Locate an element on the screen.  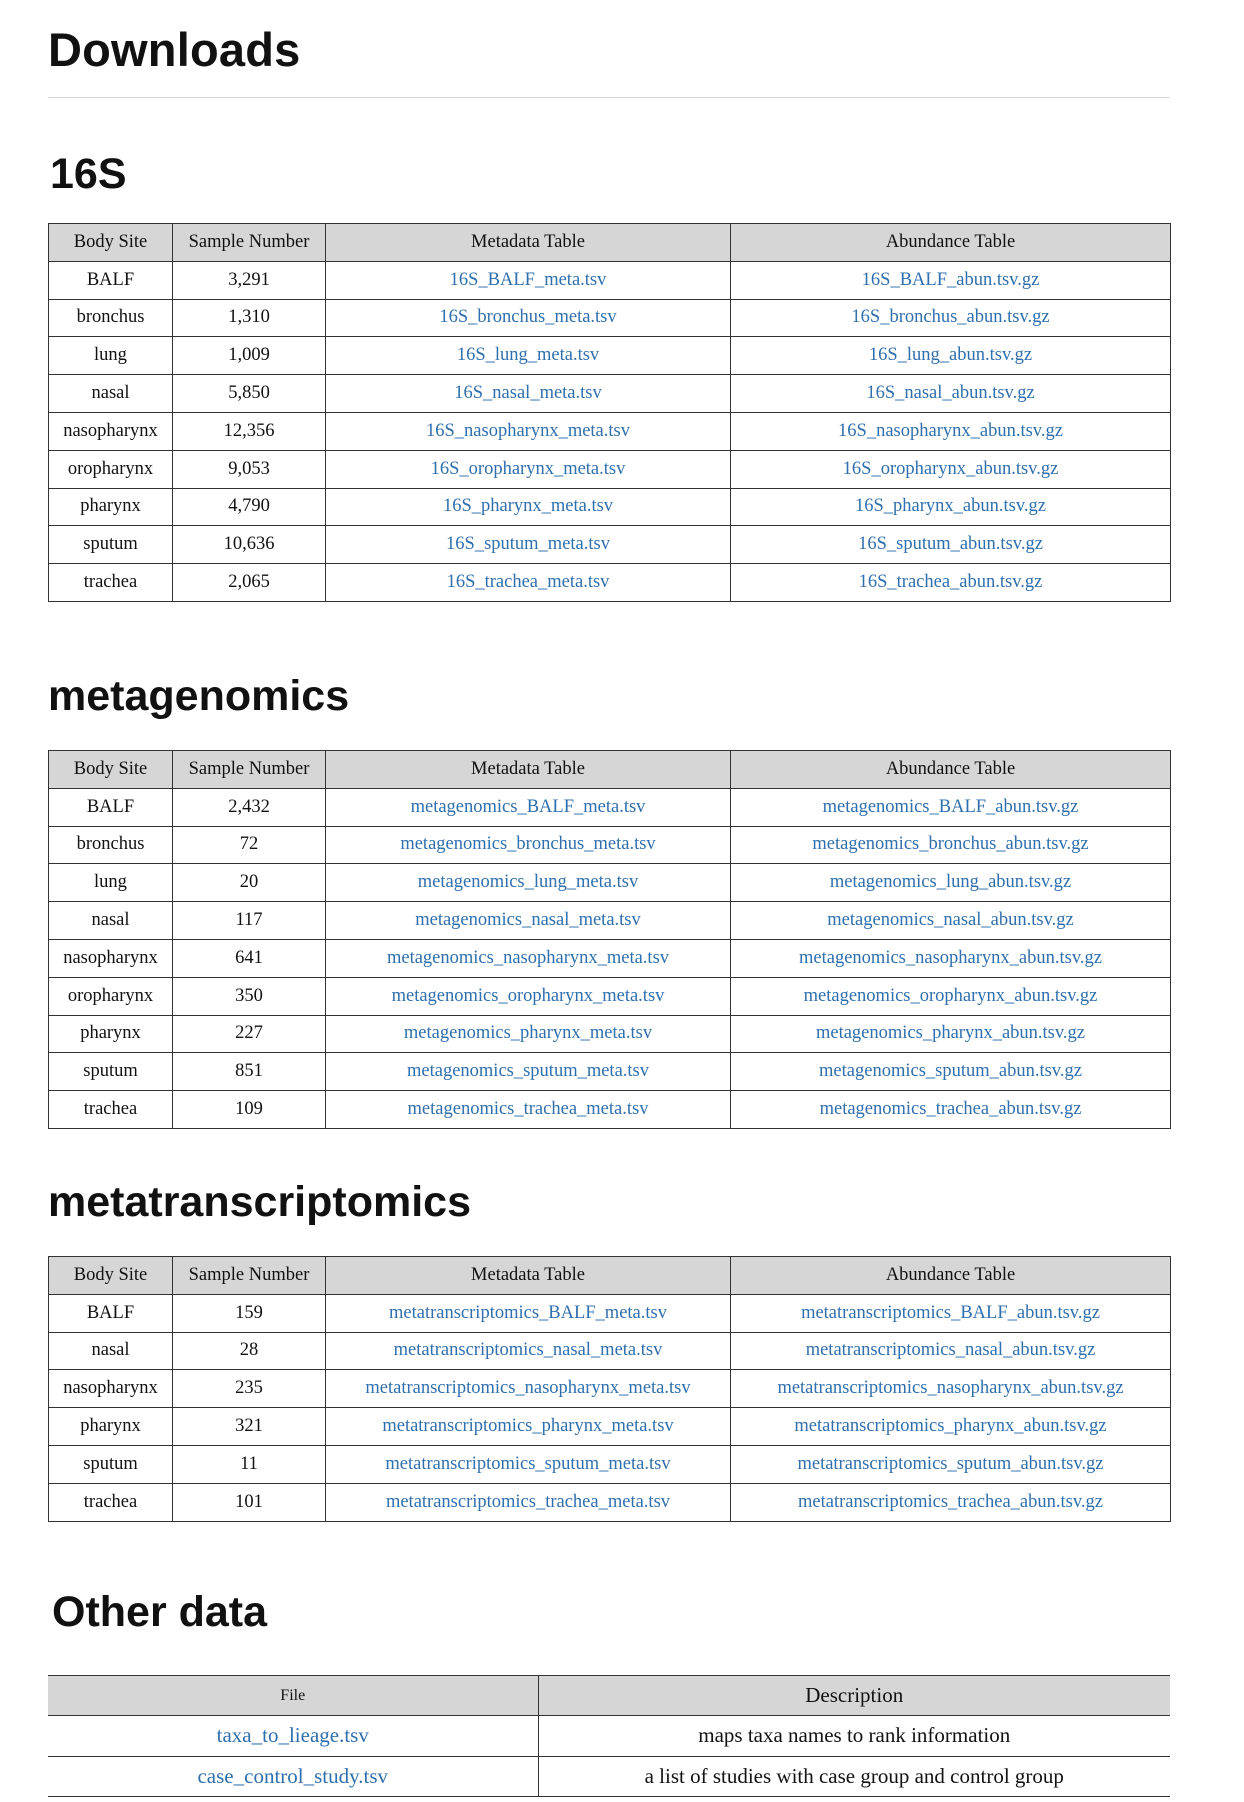
metadata-download-link: metagenomics_nasopharynx_meta.tsv is located at coordinates (528, 957).